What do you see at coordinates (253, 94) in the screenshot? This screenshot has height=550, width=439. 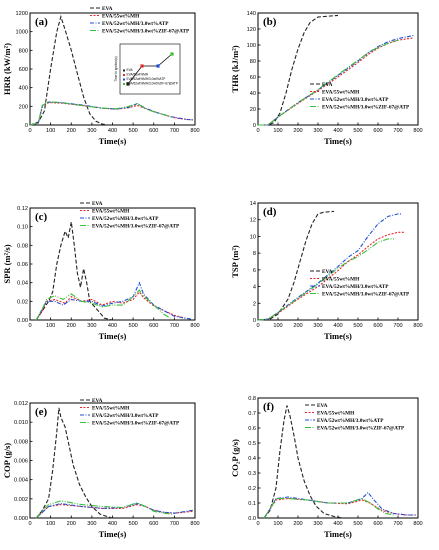 I see `y-tick-label: 40` at bounding box center [253, 94].